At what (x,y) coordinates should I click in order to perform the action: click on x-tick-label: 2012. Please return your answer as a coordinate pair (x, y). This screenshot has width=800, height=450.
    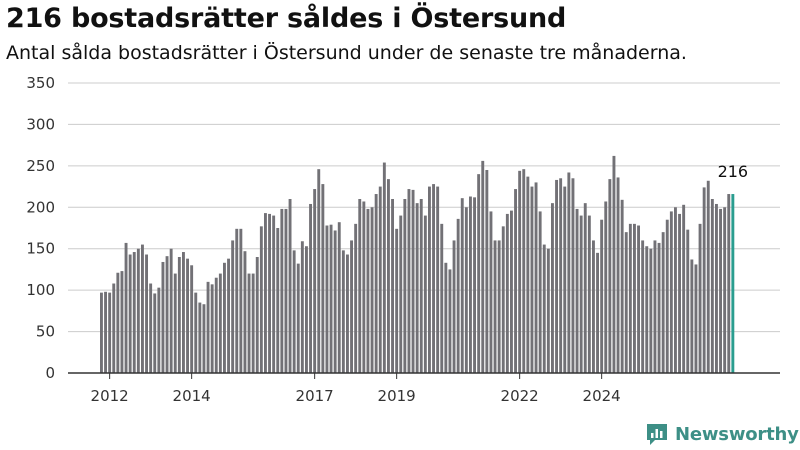
    Looking at the image, I should click on (110, 396).